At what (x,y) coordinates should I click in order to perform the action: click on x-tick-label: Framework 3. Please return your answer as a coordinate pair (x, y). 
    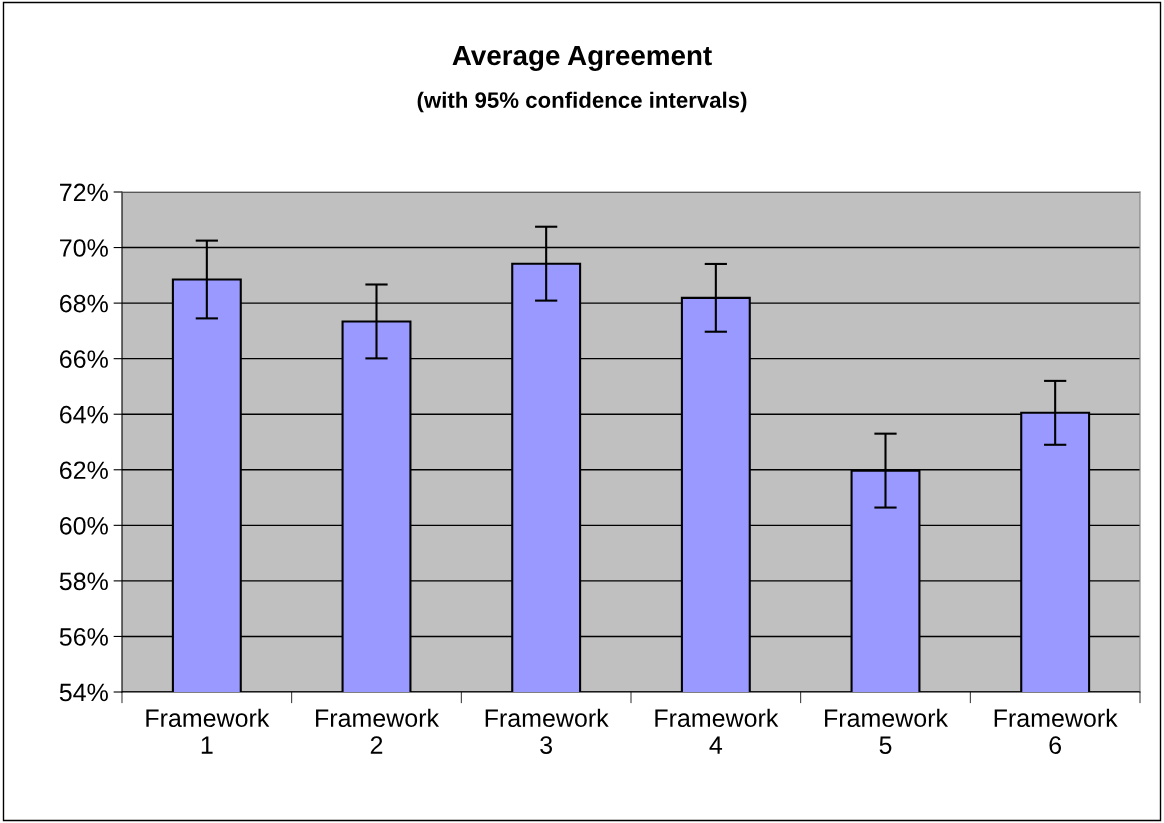
    Looking at the image, I should click on (547, 731).